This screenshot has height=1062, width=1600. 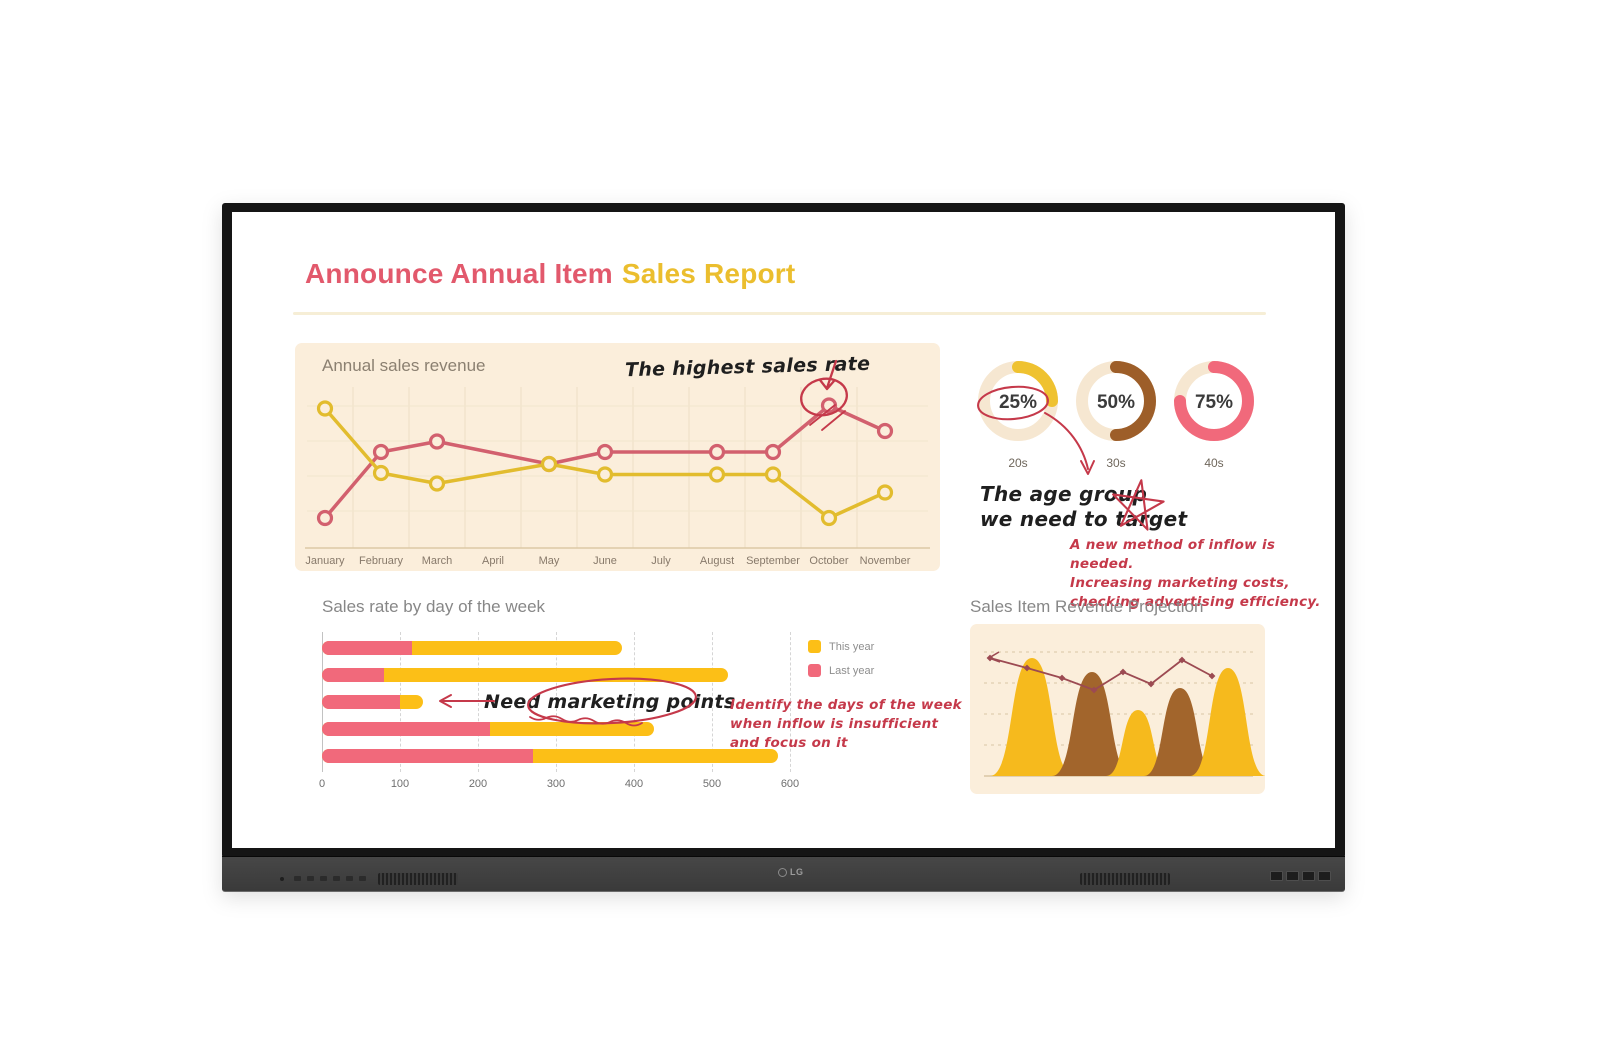 I want to click on inflow-note-line-1: A new method of inflow is needed., so click(x=1173, y=554).